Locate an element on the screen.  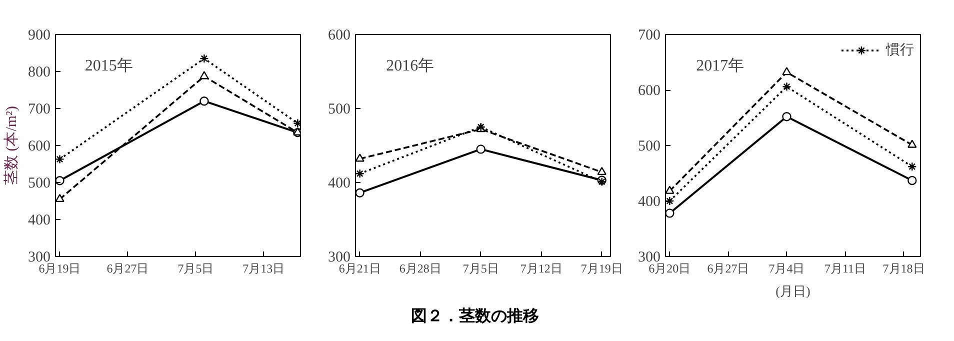
legend-label: 慣行 is located at coordinates (900, 50).